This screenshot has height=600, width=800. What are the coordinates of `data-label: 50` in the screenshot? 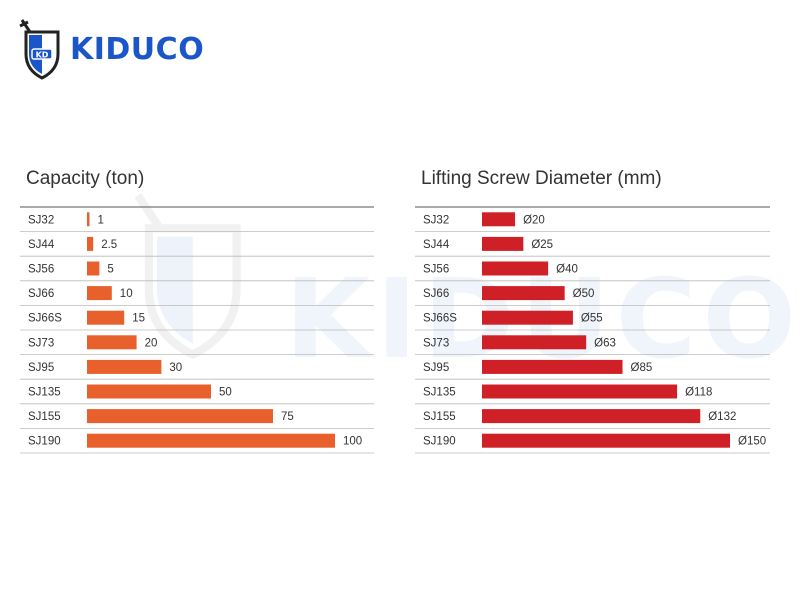 It's located at (225, 393).